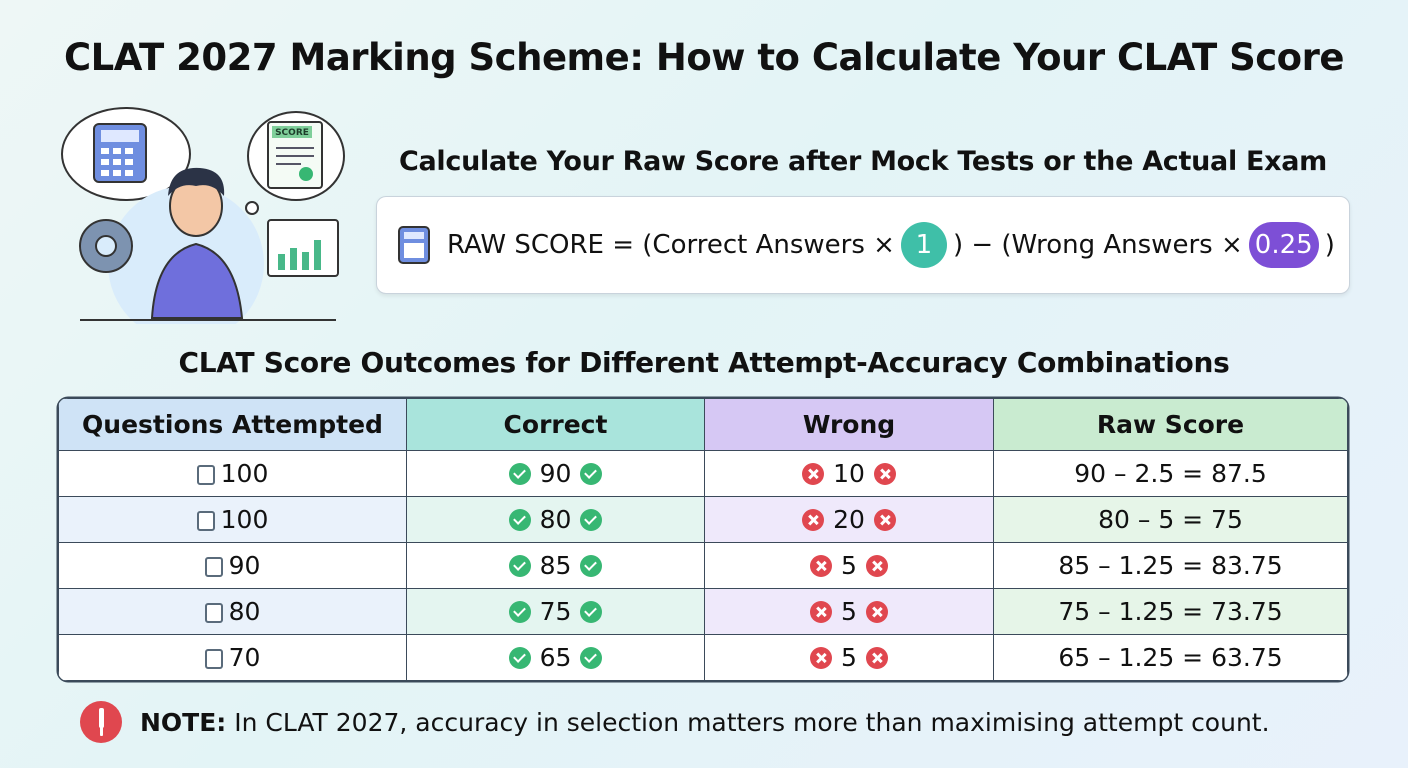 This screenshot has width=1408, height=768. I want to click on column-header: Questions Attempted, so click(232, 424).